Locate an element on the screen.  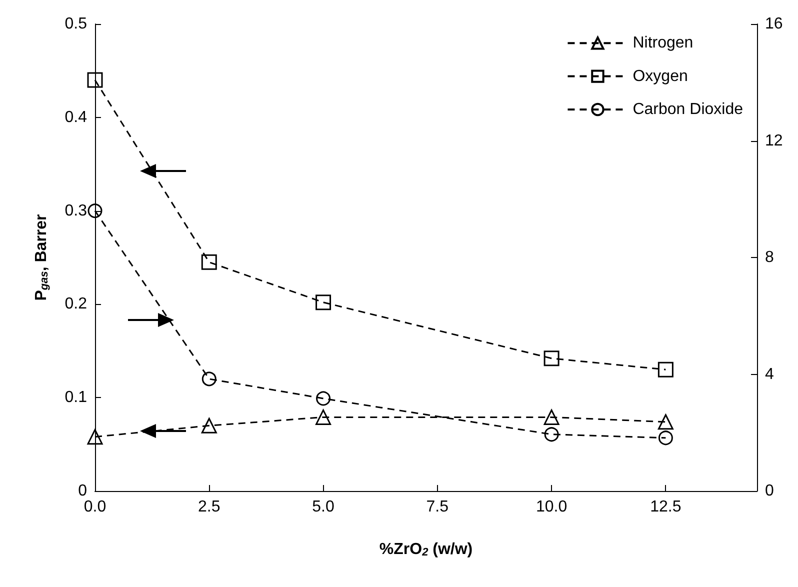
y2-tick-label: 4 is located at coordinates (769, 374).